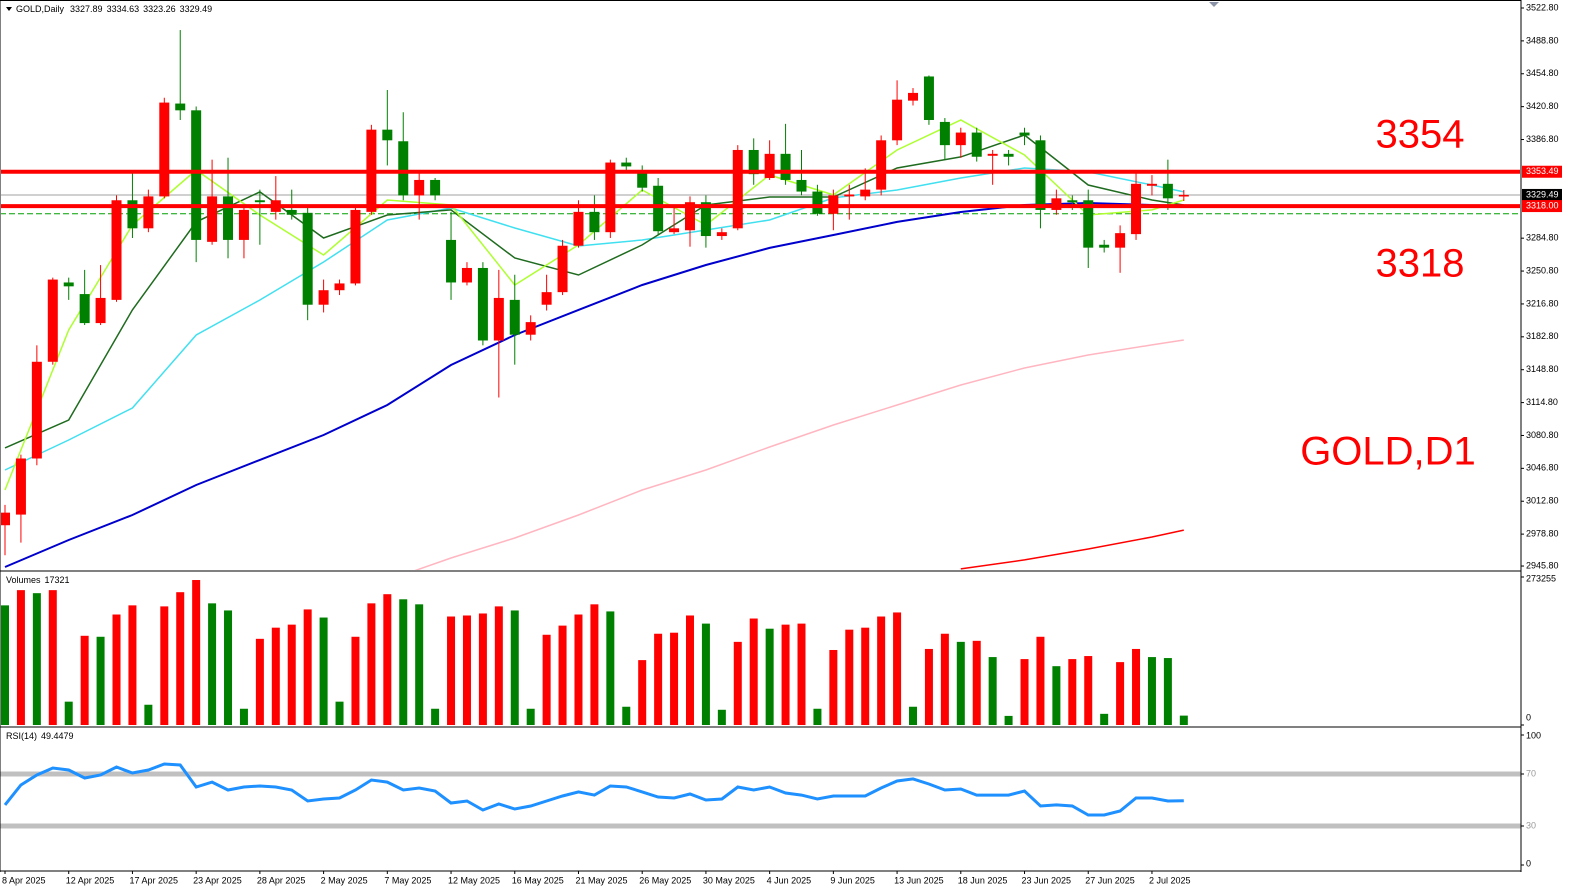 The height and width of the screenshot is (895, 1574). What do you see at coordinates (40, 736) in the screenshot?
I see `rsi-header: RSI(14) 49.4479` at bounding box center [40, 736].